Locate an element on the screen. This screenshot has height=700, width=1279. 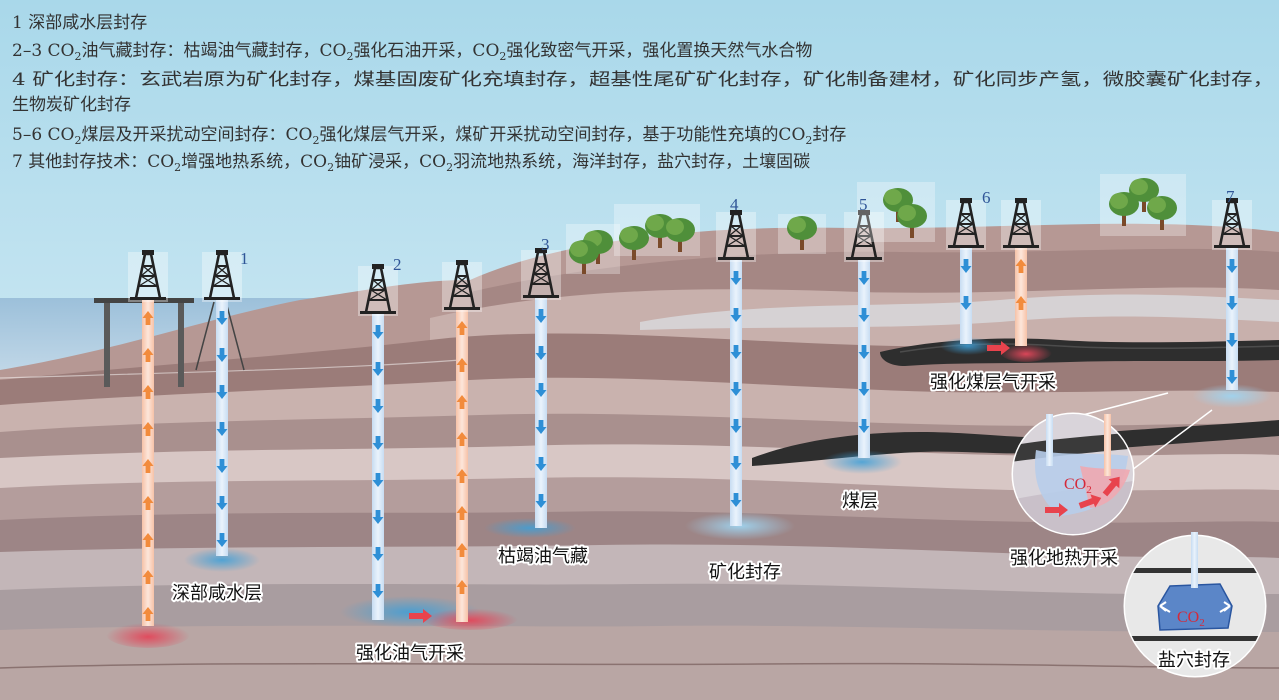
well-number-5: 5 is located at coordinates (863, 204).